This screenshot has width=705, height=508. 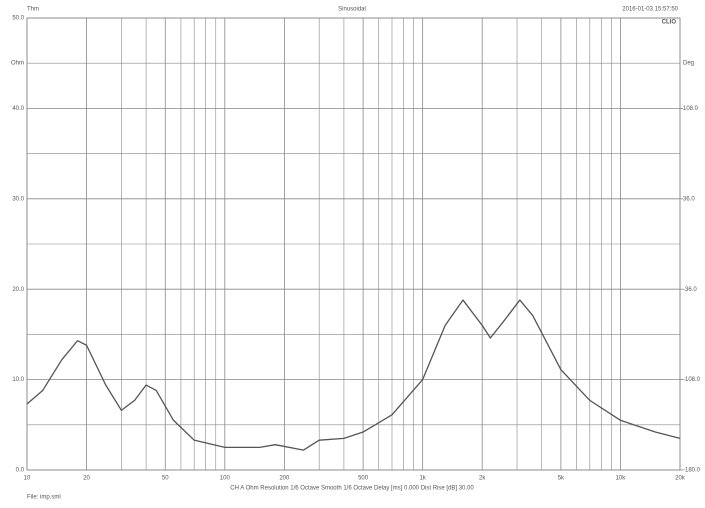 I want to click on header-center: Sinusoidal, so click(x=352, y=10).